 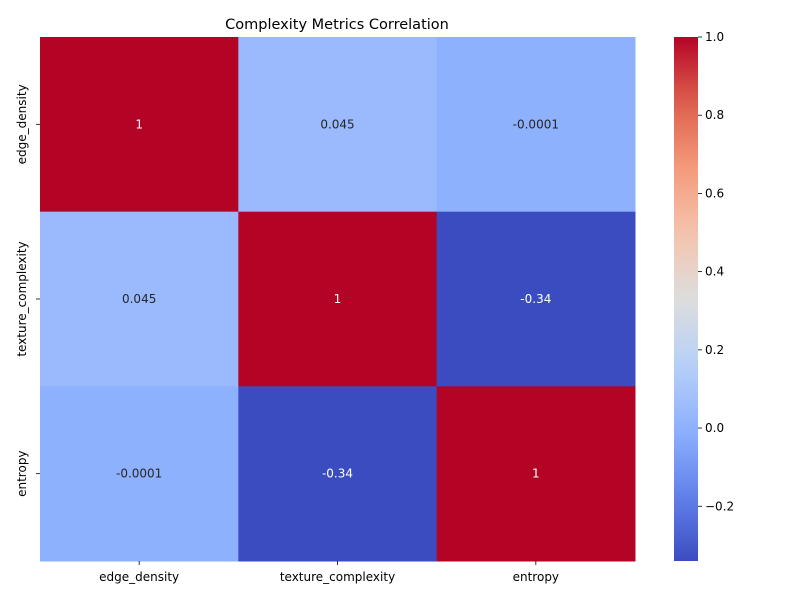 I want to click on cell-annotation-2-2: 1, so click(x=536, y=474).